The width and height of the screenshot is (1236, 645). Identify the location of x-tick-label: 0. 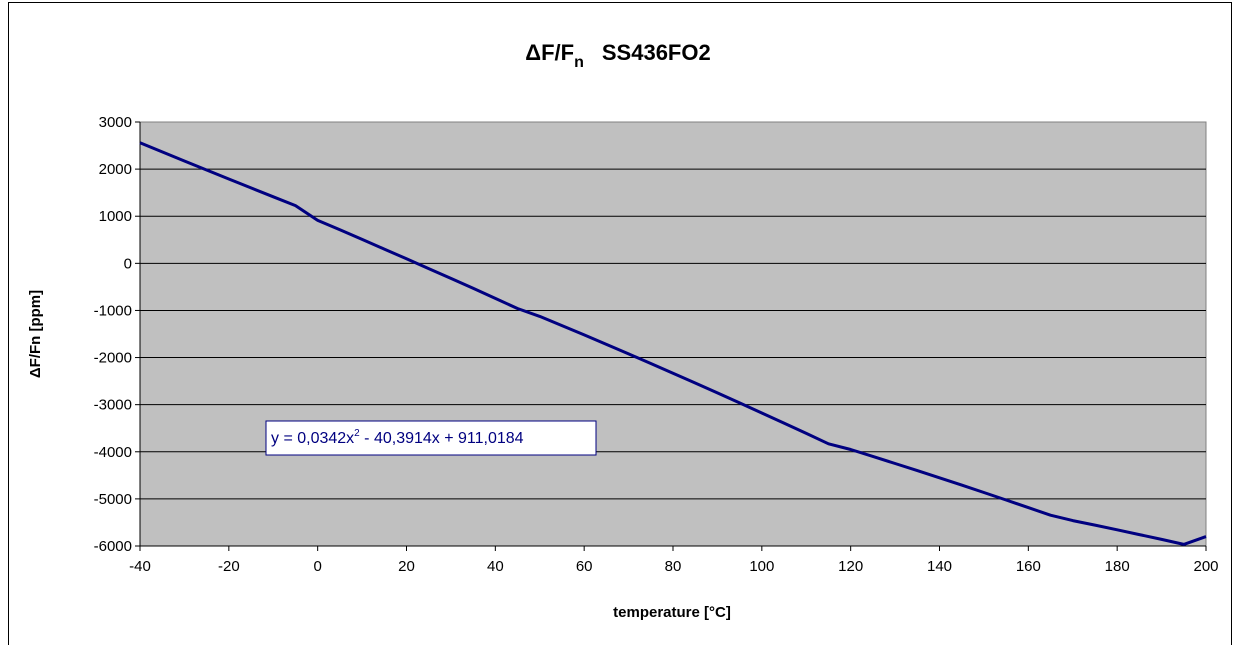
(317, 566).